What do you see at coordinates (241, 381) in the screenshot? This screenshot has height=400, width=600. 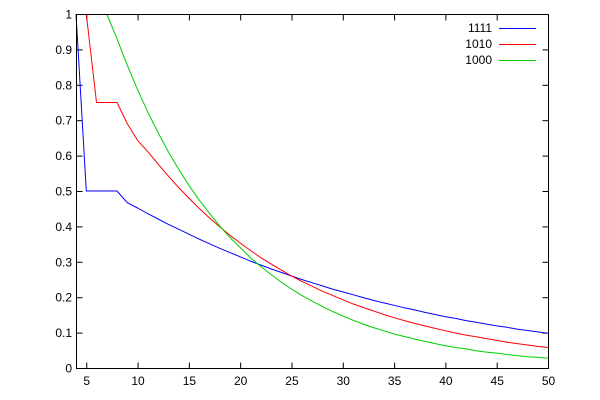 I see `x-tick-label: 20` at bounding box center [241, 381].